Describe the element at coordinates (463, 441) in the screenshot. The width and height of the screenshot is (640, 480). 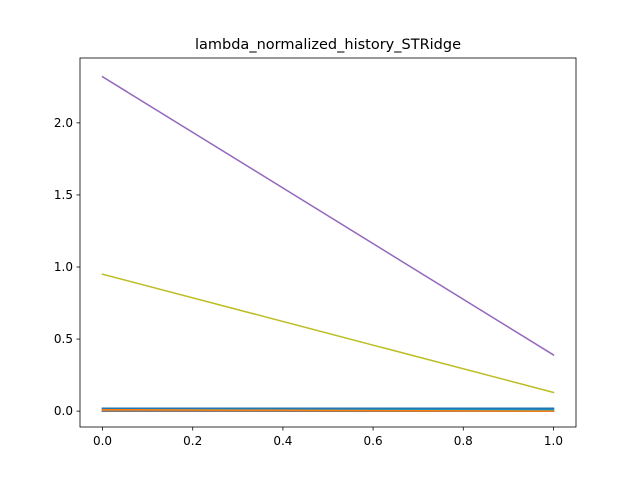
I see `x-tick-label: 0.8` at that location.